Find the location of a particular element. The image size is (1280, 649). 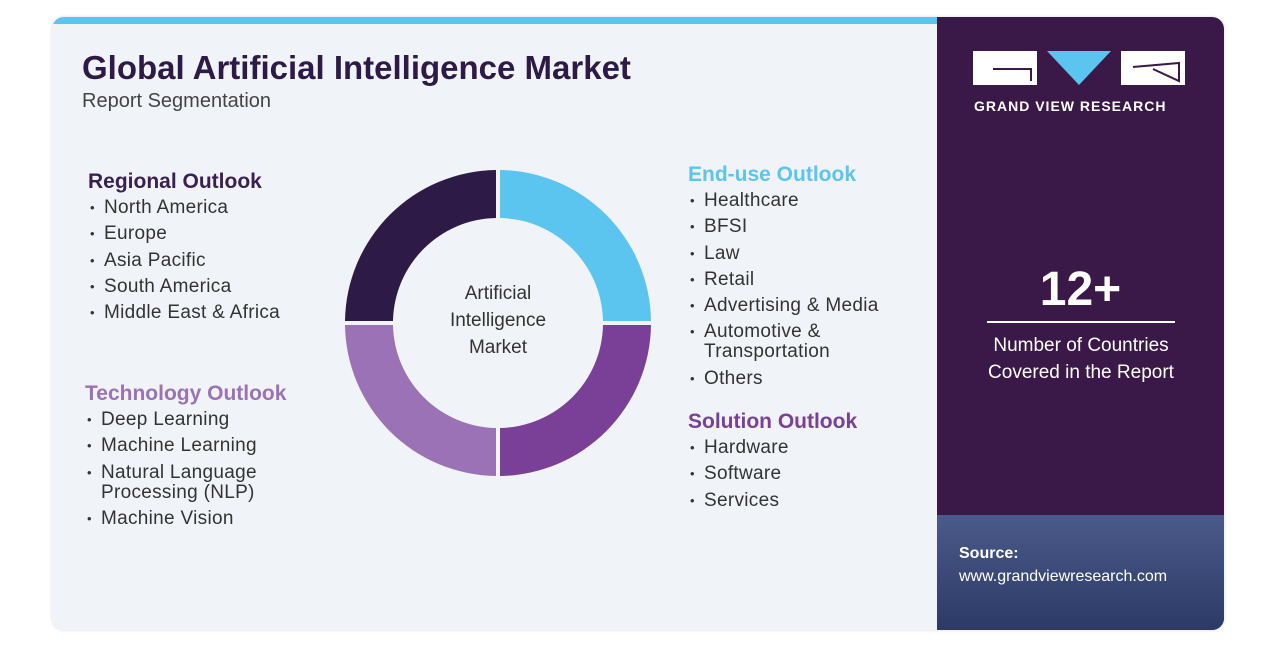

segment-item: Europe is located at coordinates (184, 234).